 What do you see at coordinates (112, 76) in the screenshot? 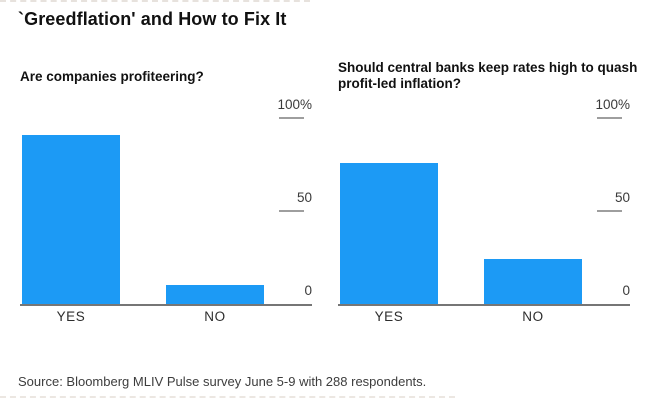
I see `chart-question: Are companies profiteering?` at bounding box center [112, 76].